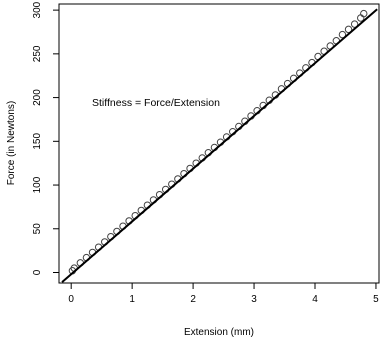 This screenshot has height=337, width=381. Describe the element at coordinates (223, 294) in the screenshot. I see `x-axis: 0 1 2 3 4 5` at that location.